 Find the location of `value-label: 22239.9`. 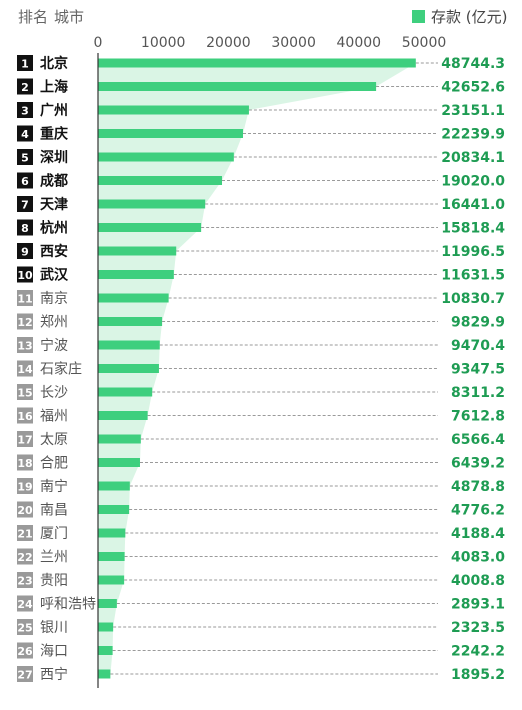

value-label: 22239.9 is located at coordinates (473, 135).